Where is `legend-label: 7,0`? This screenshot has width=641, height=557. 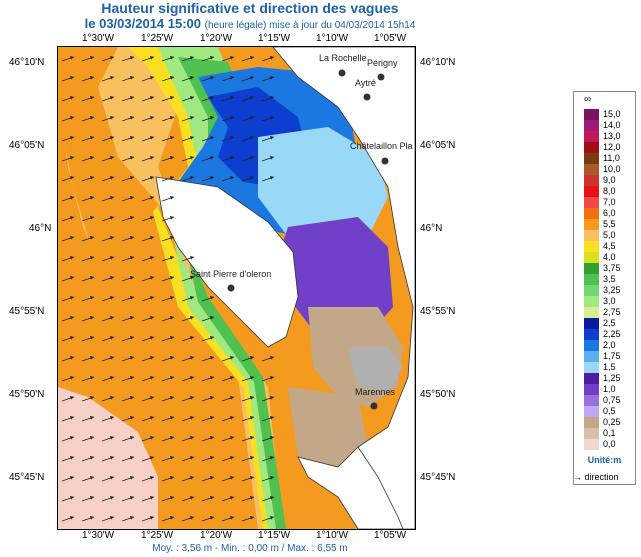 legend-label: 7,0 is located at coordinates (609, 202).